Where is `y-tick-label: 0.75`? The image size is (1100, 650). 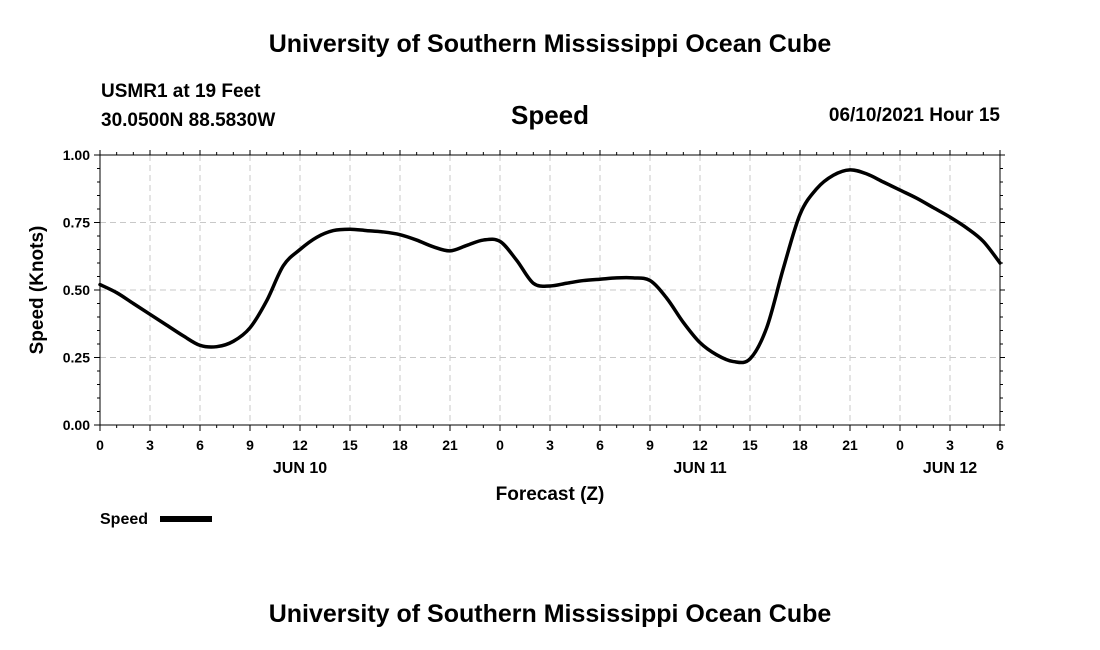 y-tick-label: 0.75 is located at coordinates (76, 223).